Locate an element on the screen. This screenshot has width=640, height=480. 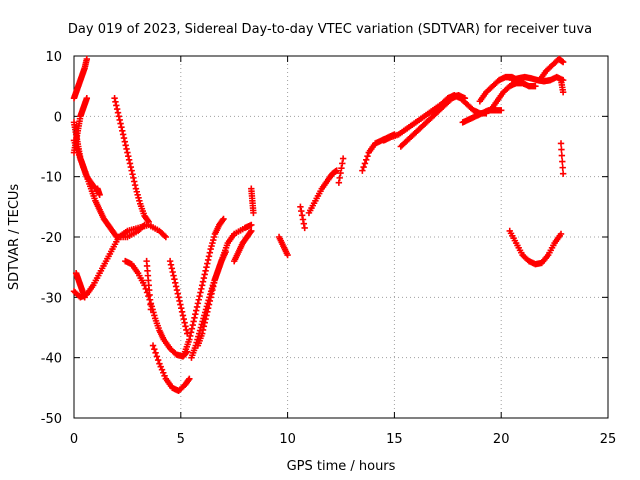
x-tick-label: 20 is located at coordinates (501, 439).